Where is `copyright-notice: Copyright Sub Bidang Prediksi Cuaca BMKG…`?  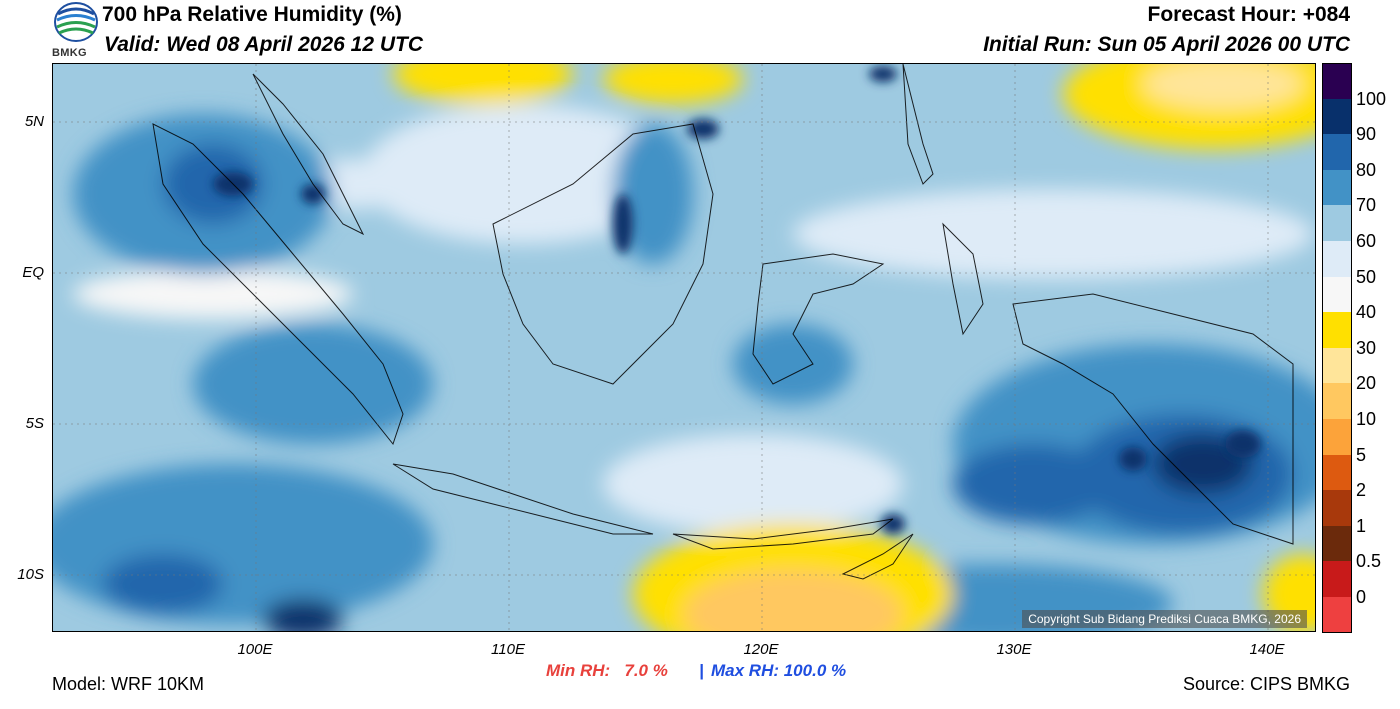 copyright-notice: Copyright Sub Bidang Prediksi Cuaca BMKG… is located at coordinates (1164, 619).